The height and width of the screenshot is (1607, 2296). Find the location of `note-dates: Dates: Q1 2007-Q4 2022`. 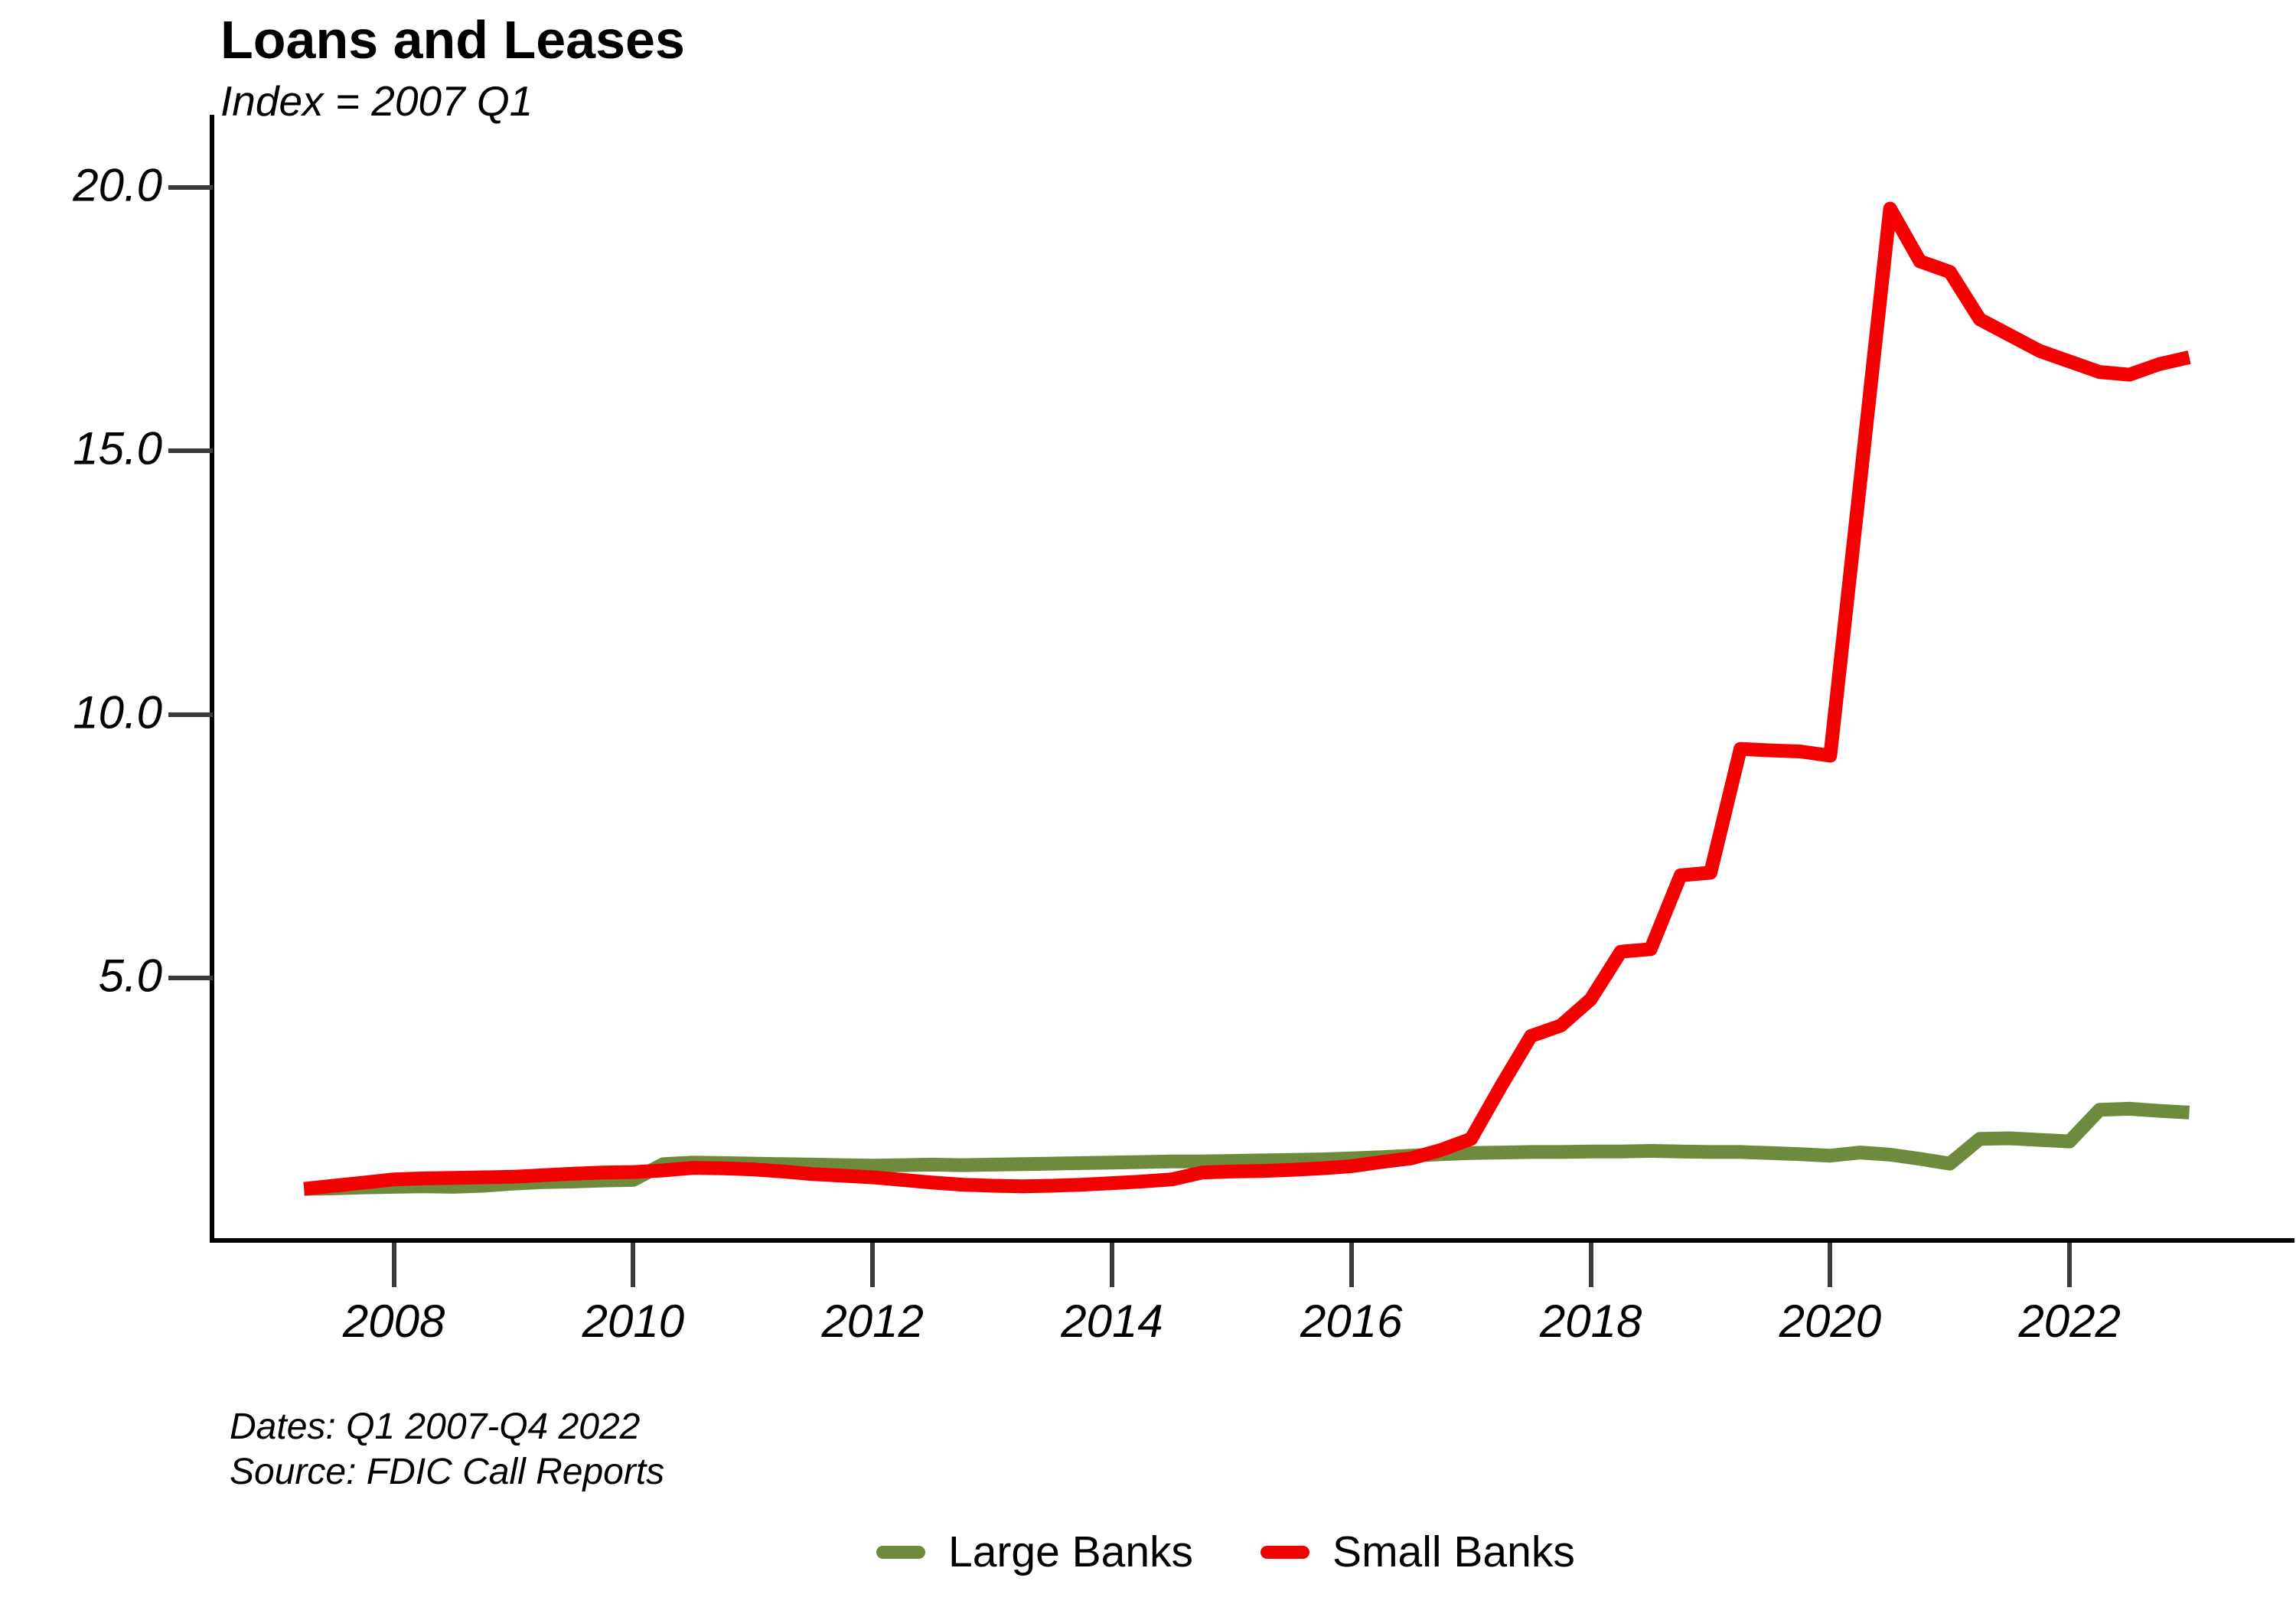

note-dates: Dates: Q1 2007-Q4 2022 is located at coordinates (435, 1427).